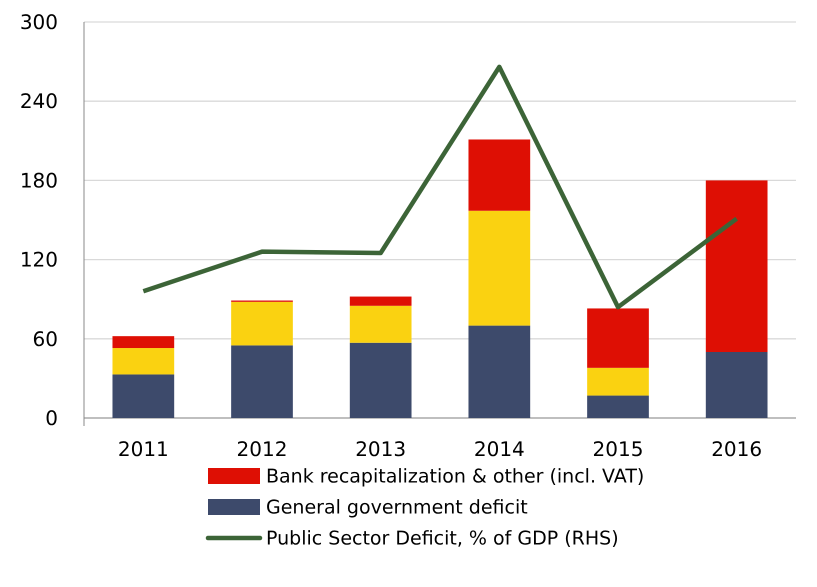  Describe the element at coordinates (618, 449) in the screenshot. I see `x-tick-label: 2015` at that location.